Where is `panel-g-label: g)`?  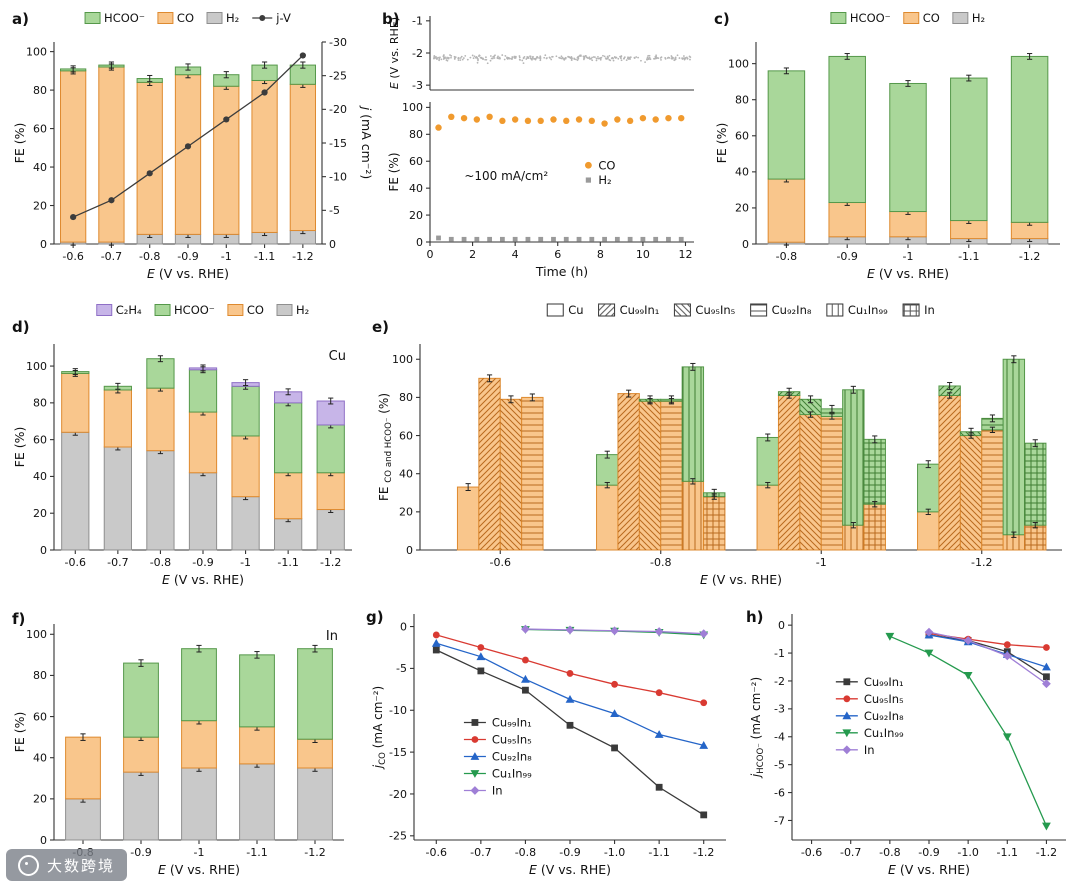 panel-g-label: g) is located at coordinates (375, 617).